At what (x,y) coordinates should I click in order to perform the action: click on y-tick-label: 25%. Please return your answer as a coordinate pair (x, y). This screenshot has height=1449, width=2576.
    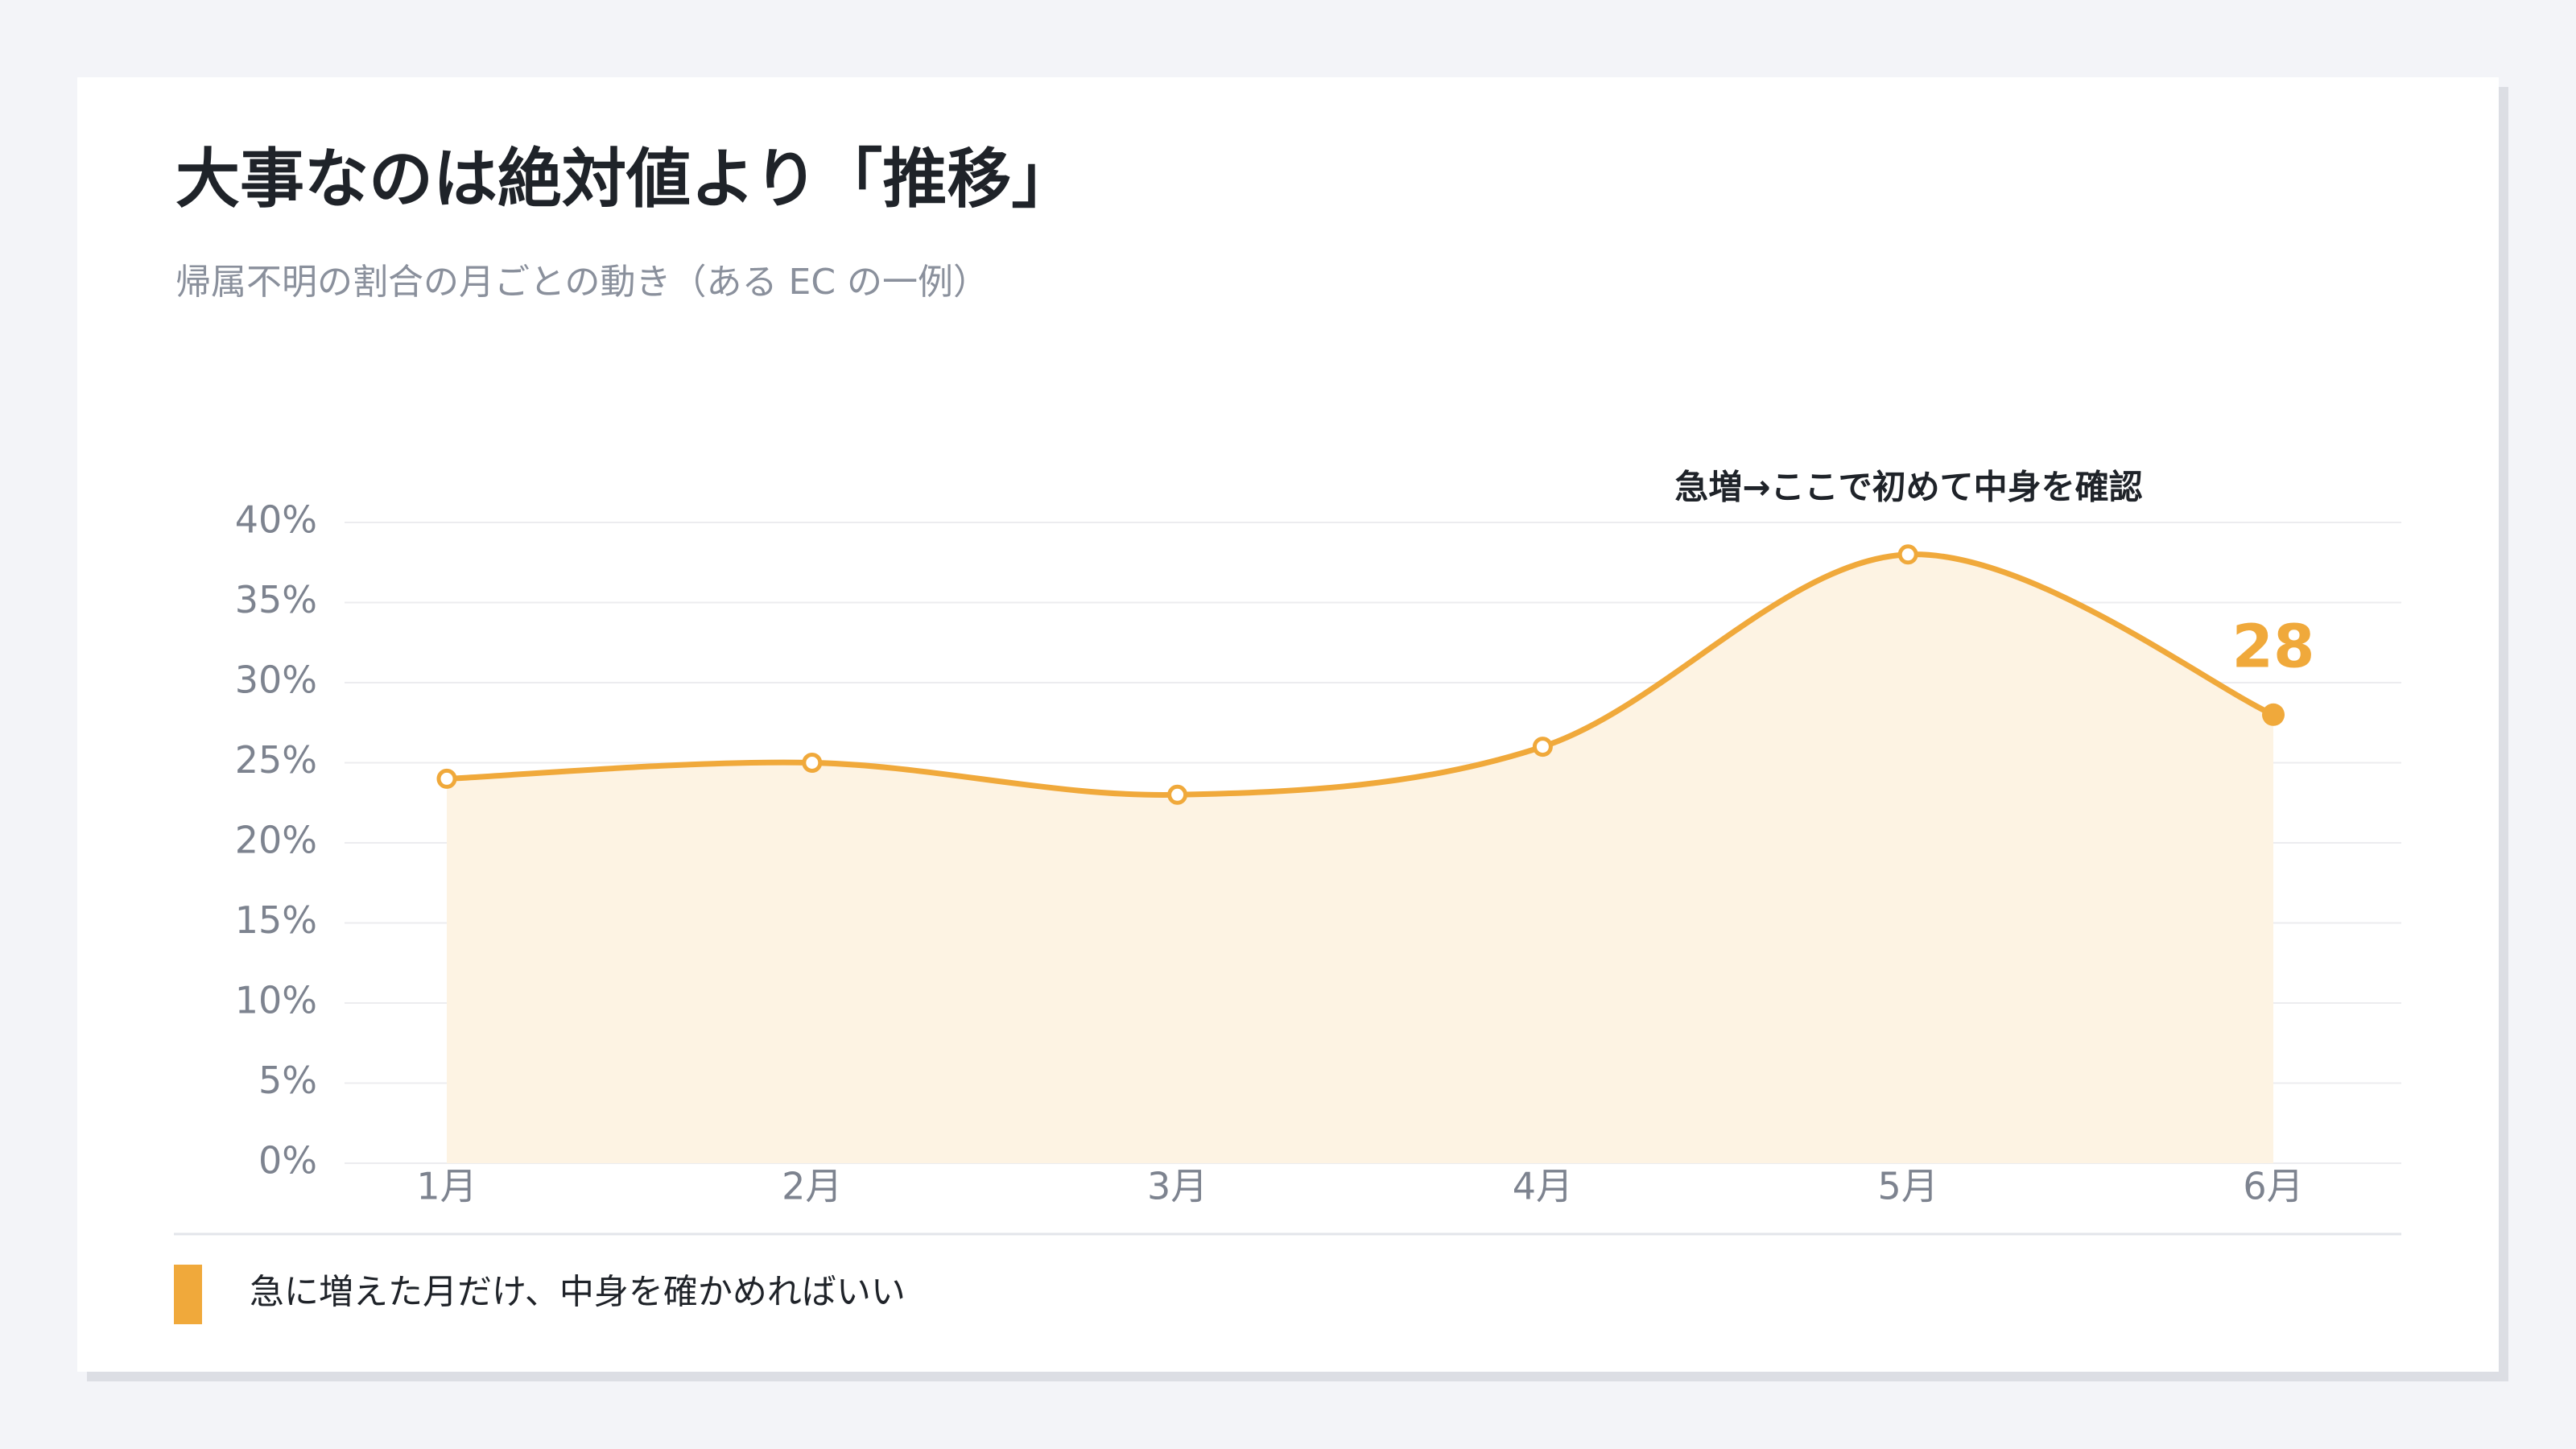
    Looking at the image, I should click on (276, 760).